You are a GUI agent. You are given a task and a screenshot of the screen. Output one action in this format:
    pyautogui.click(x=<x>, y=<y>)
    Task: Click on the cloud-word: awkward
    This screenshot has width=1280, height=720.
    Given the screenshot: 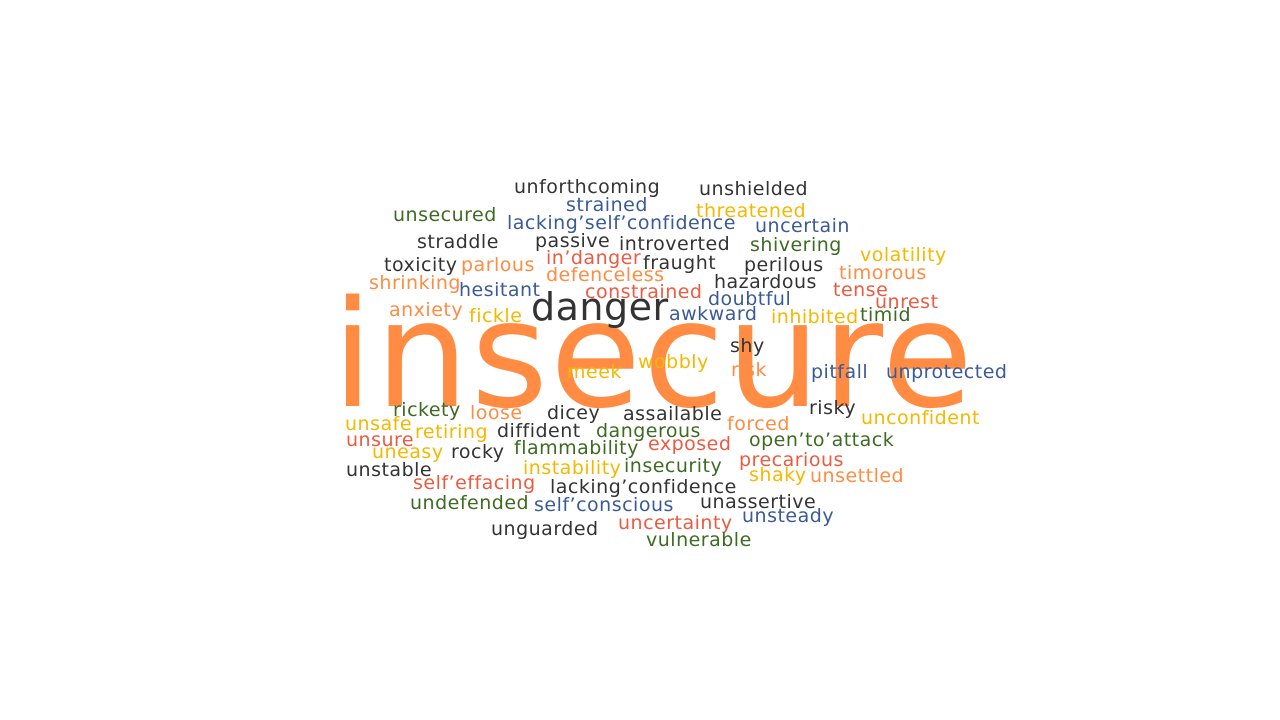 What is the action you would take?
    pyautogui.click(x=713, y=314)
    